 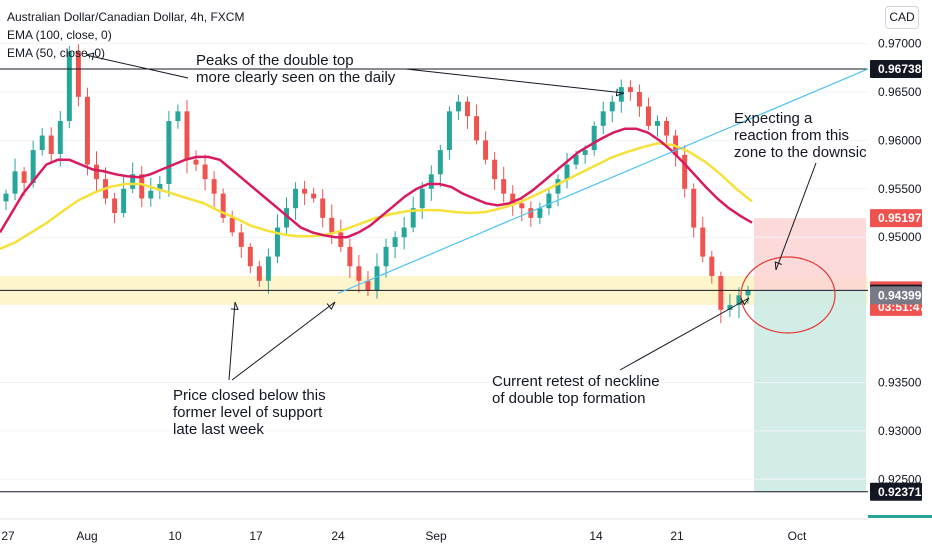 What do you see at coordinates (900, 295) in the screenshot?
I see `price-label: 0.94399` at bounding box center [900, 295].